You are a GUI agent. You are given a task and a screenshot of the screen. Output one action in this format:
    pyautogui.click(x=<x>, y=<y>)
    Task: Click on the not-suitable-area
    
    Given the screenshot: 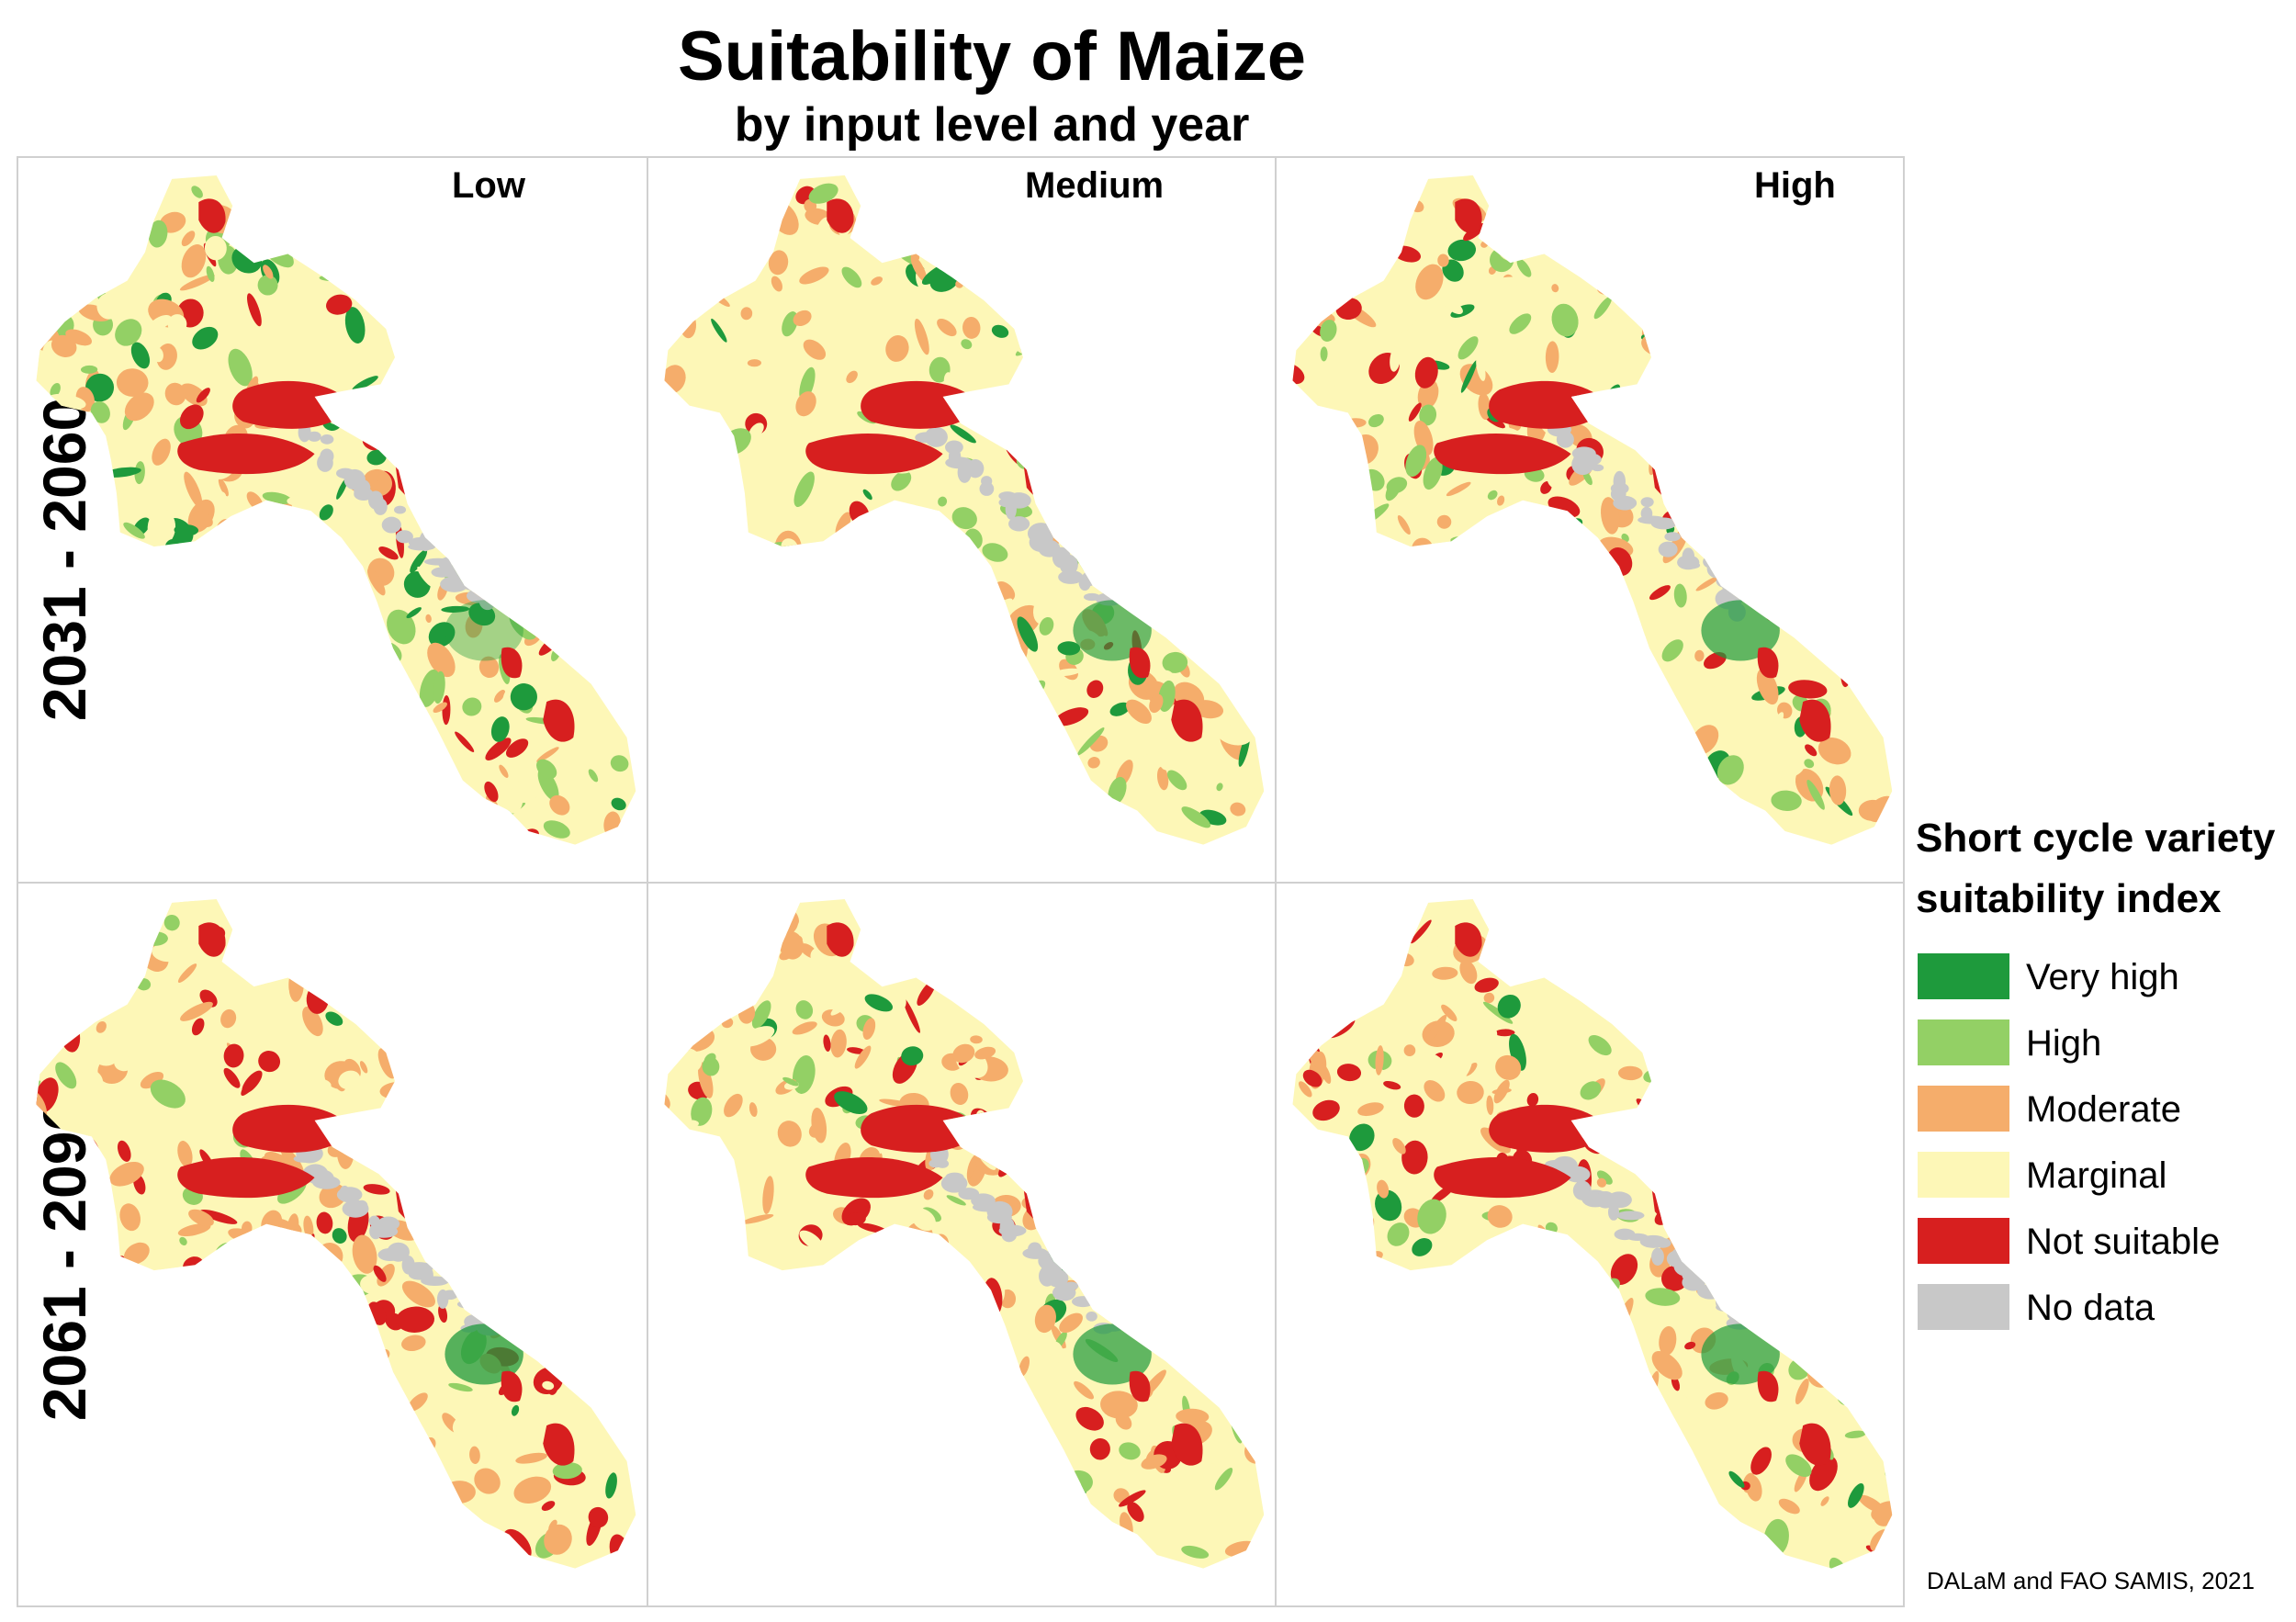 What is the action you would take?
    pyautogui.click(x=1468, y=939)
    